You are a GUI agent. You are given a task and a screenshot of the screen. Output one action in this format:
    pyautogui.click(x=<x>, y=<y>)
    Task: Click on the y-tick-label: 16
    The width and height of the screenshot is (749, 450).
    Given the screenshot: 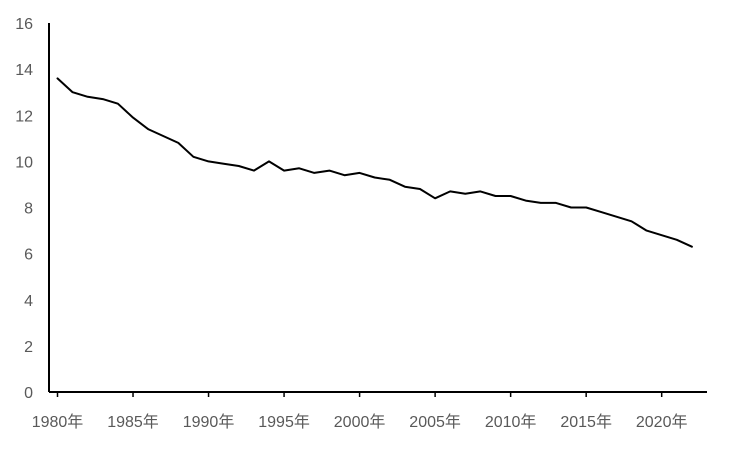 What is the action you would take?
    pyautogui.click(x=24, y=24)
    